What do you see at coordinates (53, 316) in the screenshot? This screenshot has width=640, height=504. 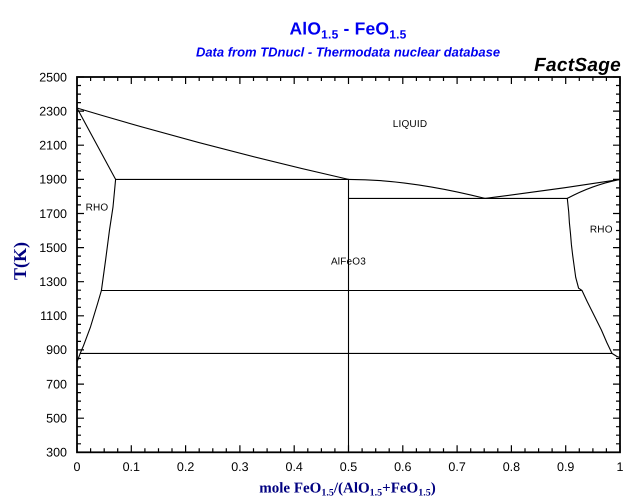 I see `svg-text: 1100` at bounding box center [53, 316].